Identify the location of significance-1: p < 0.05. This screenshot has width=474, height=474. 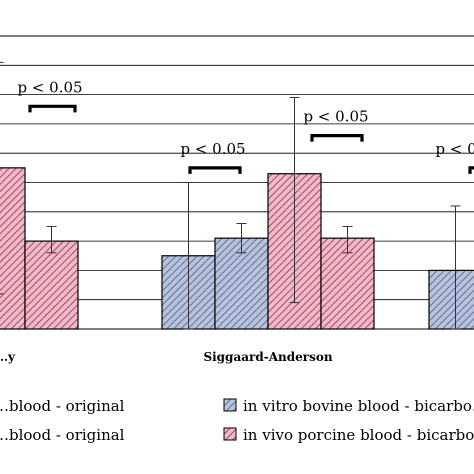
(213, 157).